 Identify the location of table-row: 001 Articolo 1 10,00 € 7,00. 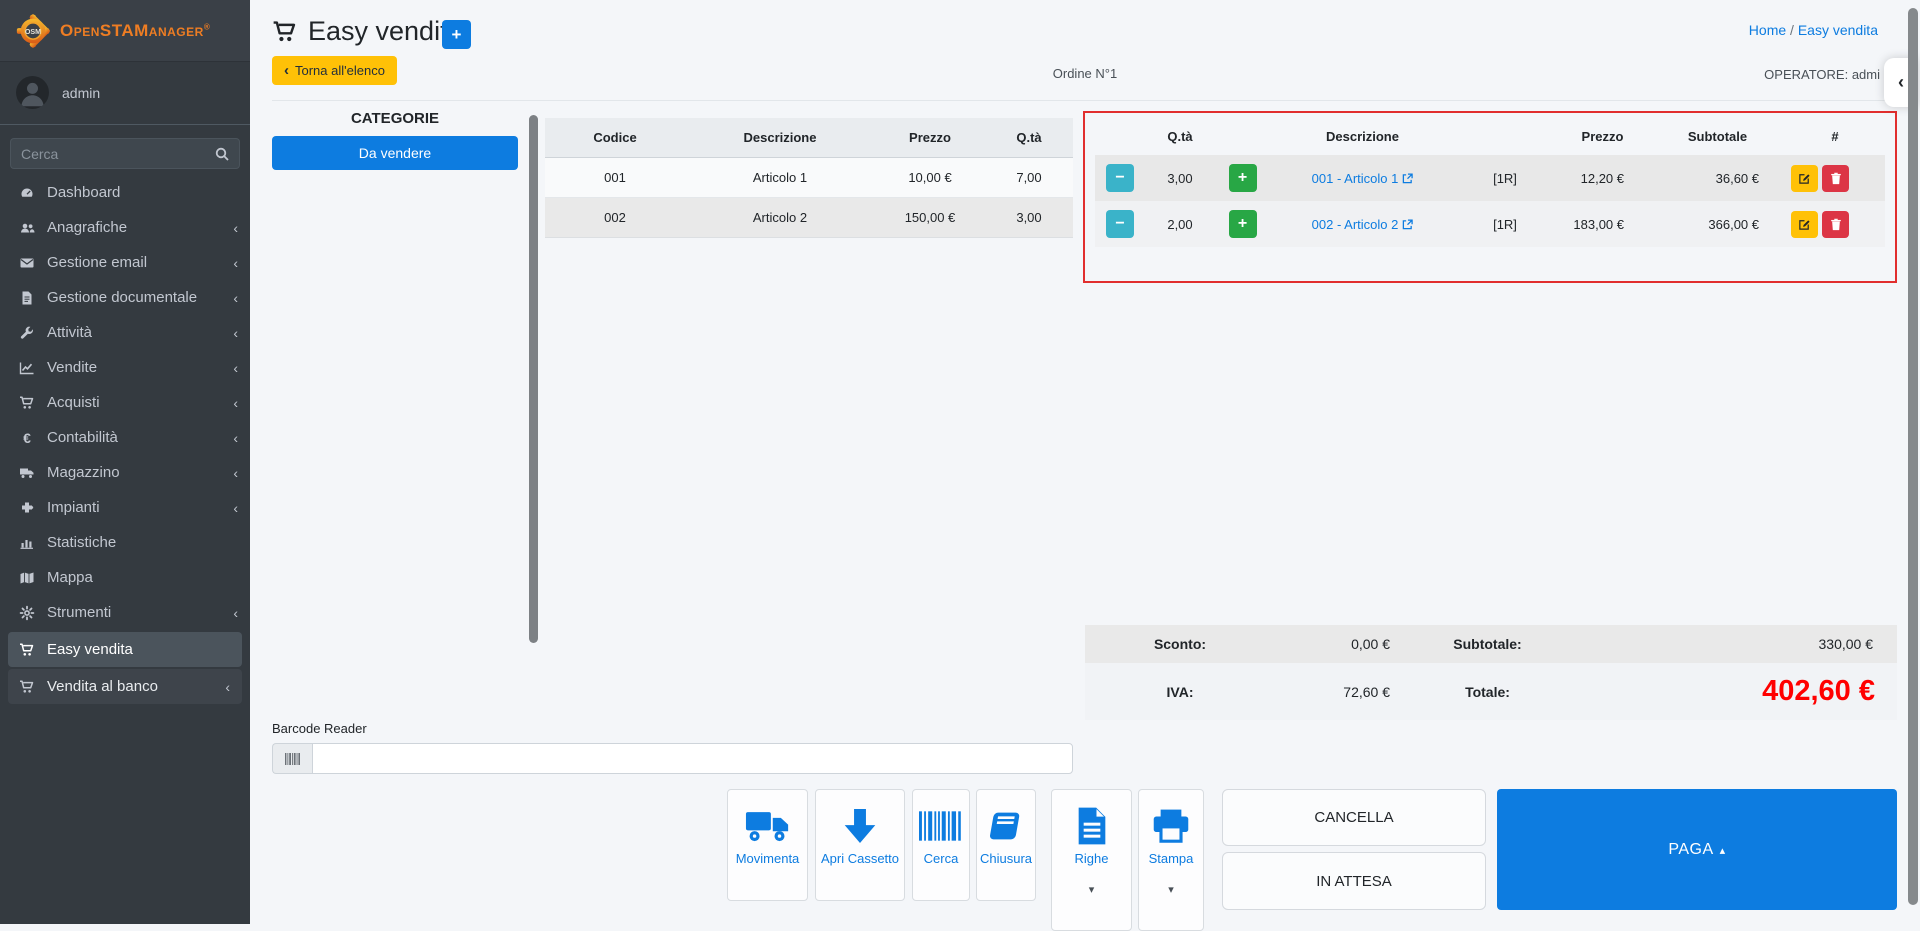
(809, 178).